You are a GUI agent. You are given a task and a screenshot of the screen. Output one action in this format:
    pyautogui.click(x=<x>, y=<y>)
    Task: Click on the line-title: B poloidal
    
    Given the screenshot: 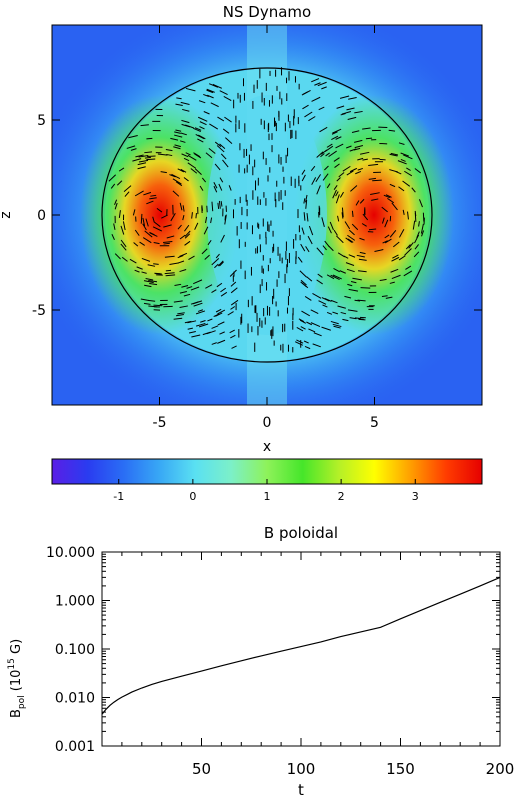 What is the action you would take?
    pyautogui.click(x=301, y=533)
    